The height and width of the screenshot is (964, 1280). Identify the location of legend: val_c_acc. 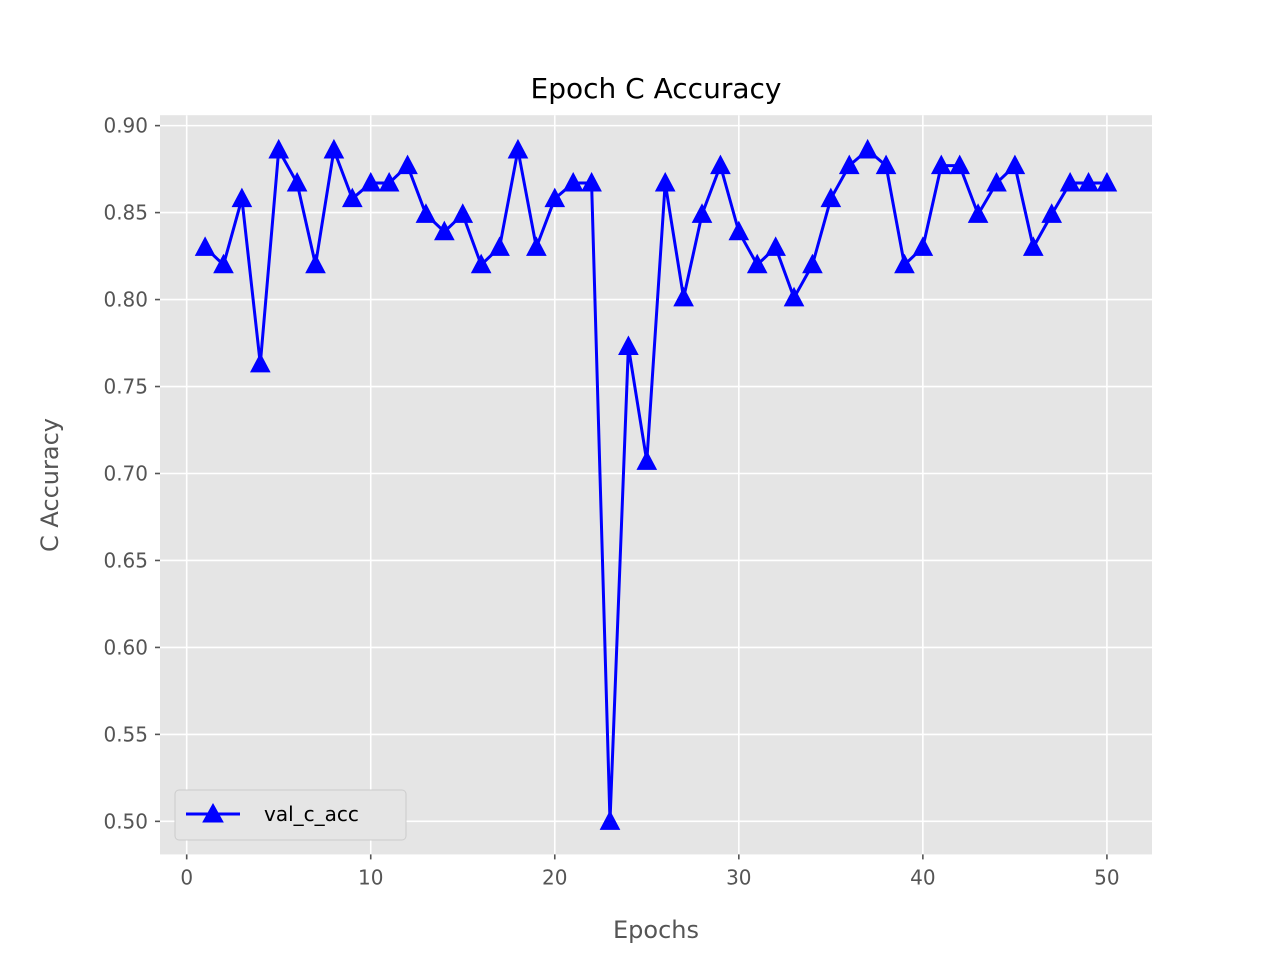
(290, 815).